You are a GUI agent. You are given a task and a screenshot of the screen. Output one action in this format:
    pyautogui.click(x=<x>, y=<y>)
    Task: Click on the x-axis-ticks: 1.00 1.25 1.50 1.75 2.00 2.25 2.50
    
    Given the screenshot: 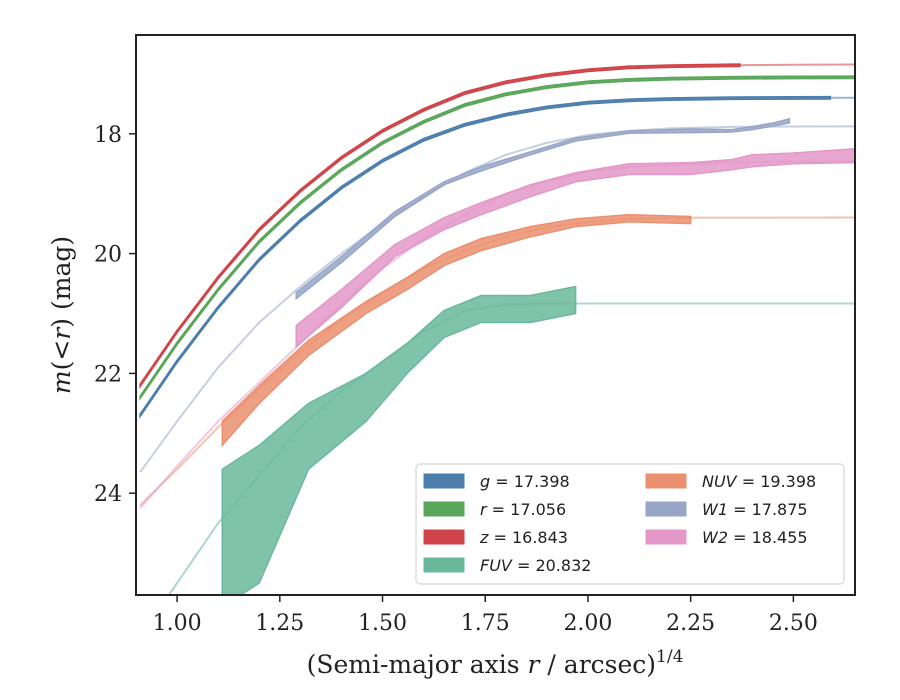 What is the action you would take?
    pyautogui.click(x=485, y=615)
    